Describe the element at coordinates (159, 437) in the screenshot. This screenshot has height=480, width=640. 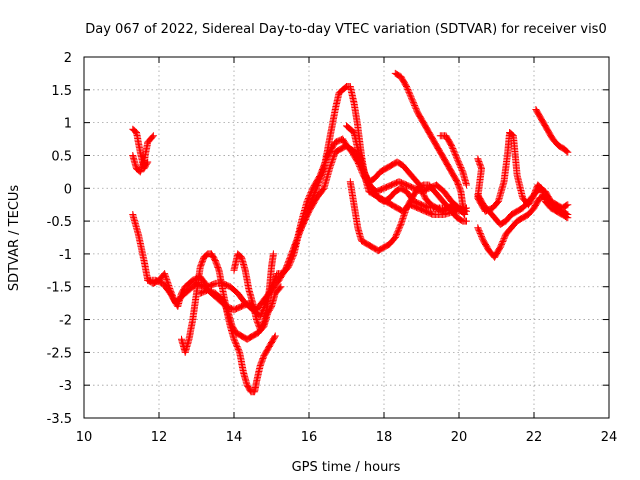
I see `x-tick-label: 12` at that location.